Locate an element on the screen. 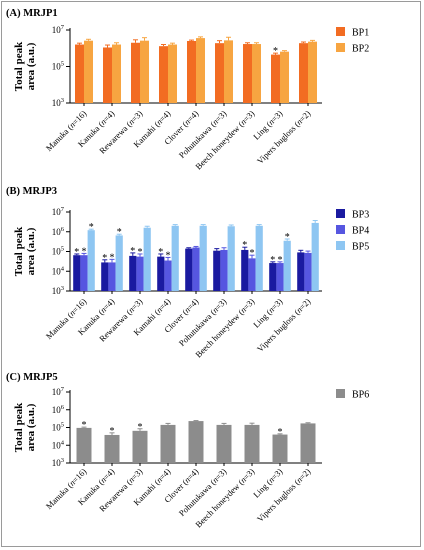  legend-label: BP3 is located at coordinates (360, 215).